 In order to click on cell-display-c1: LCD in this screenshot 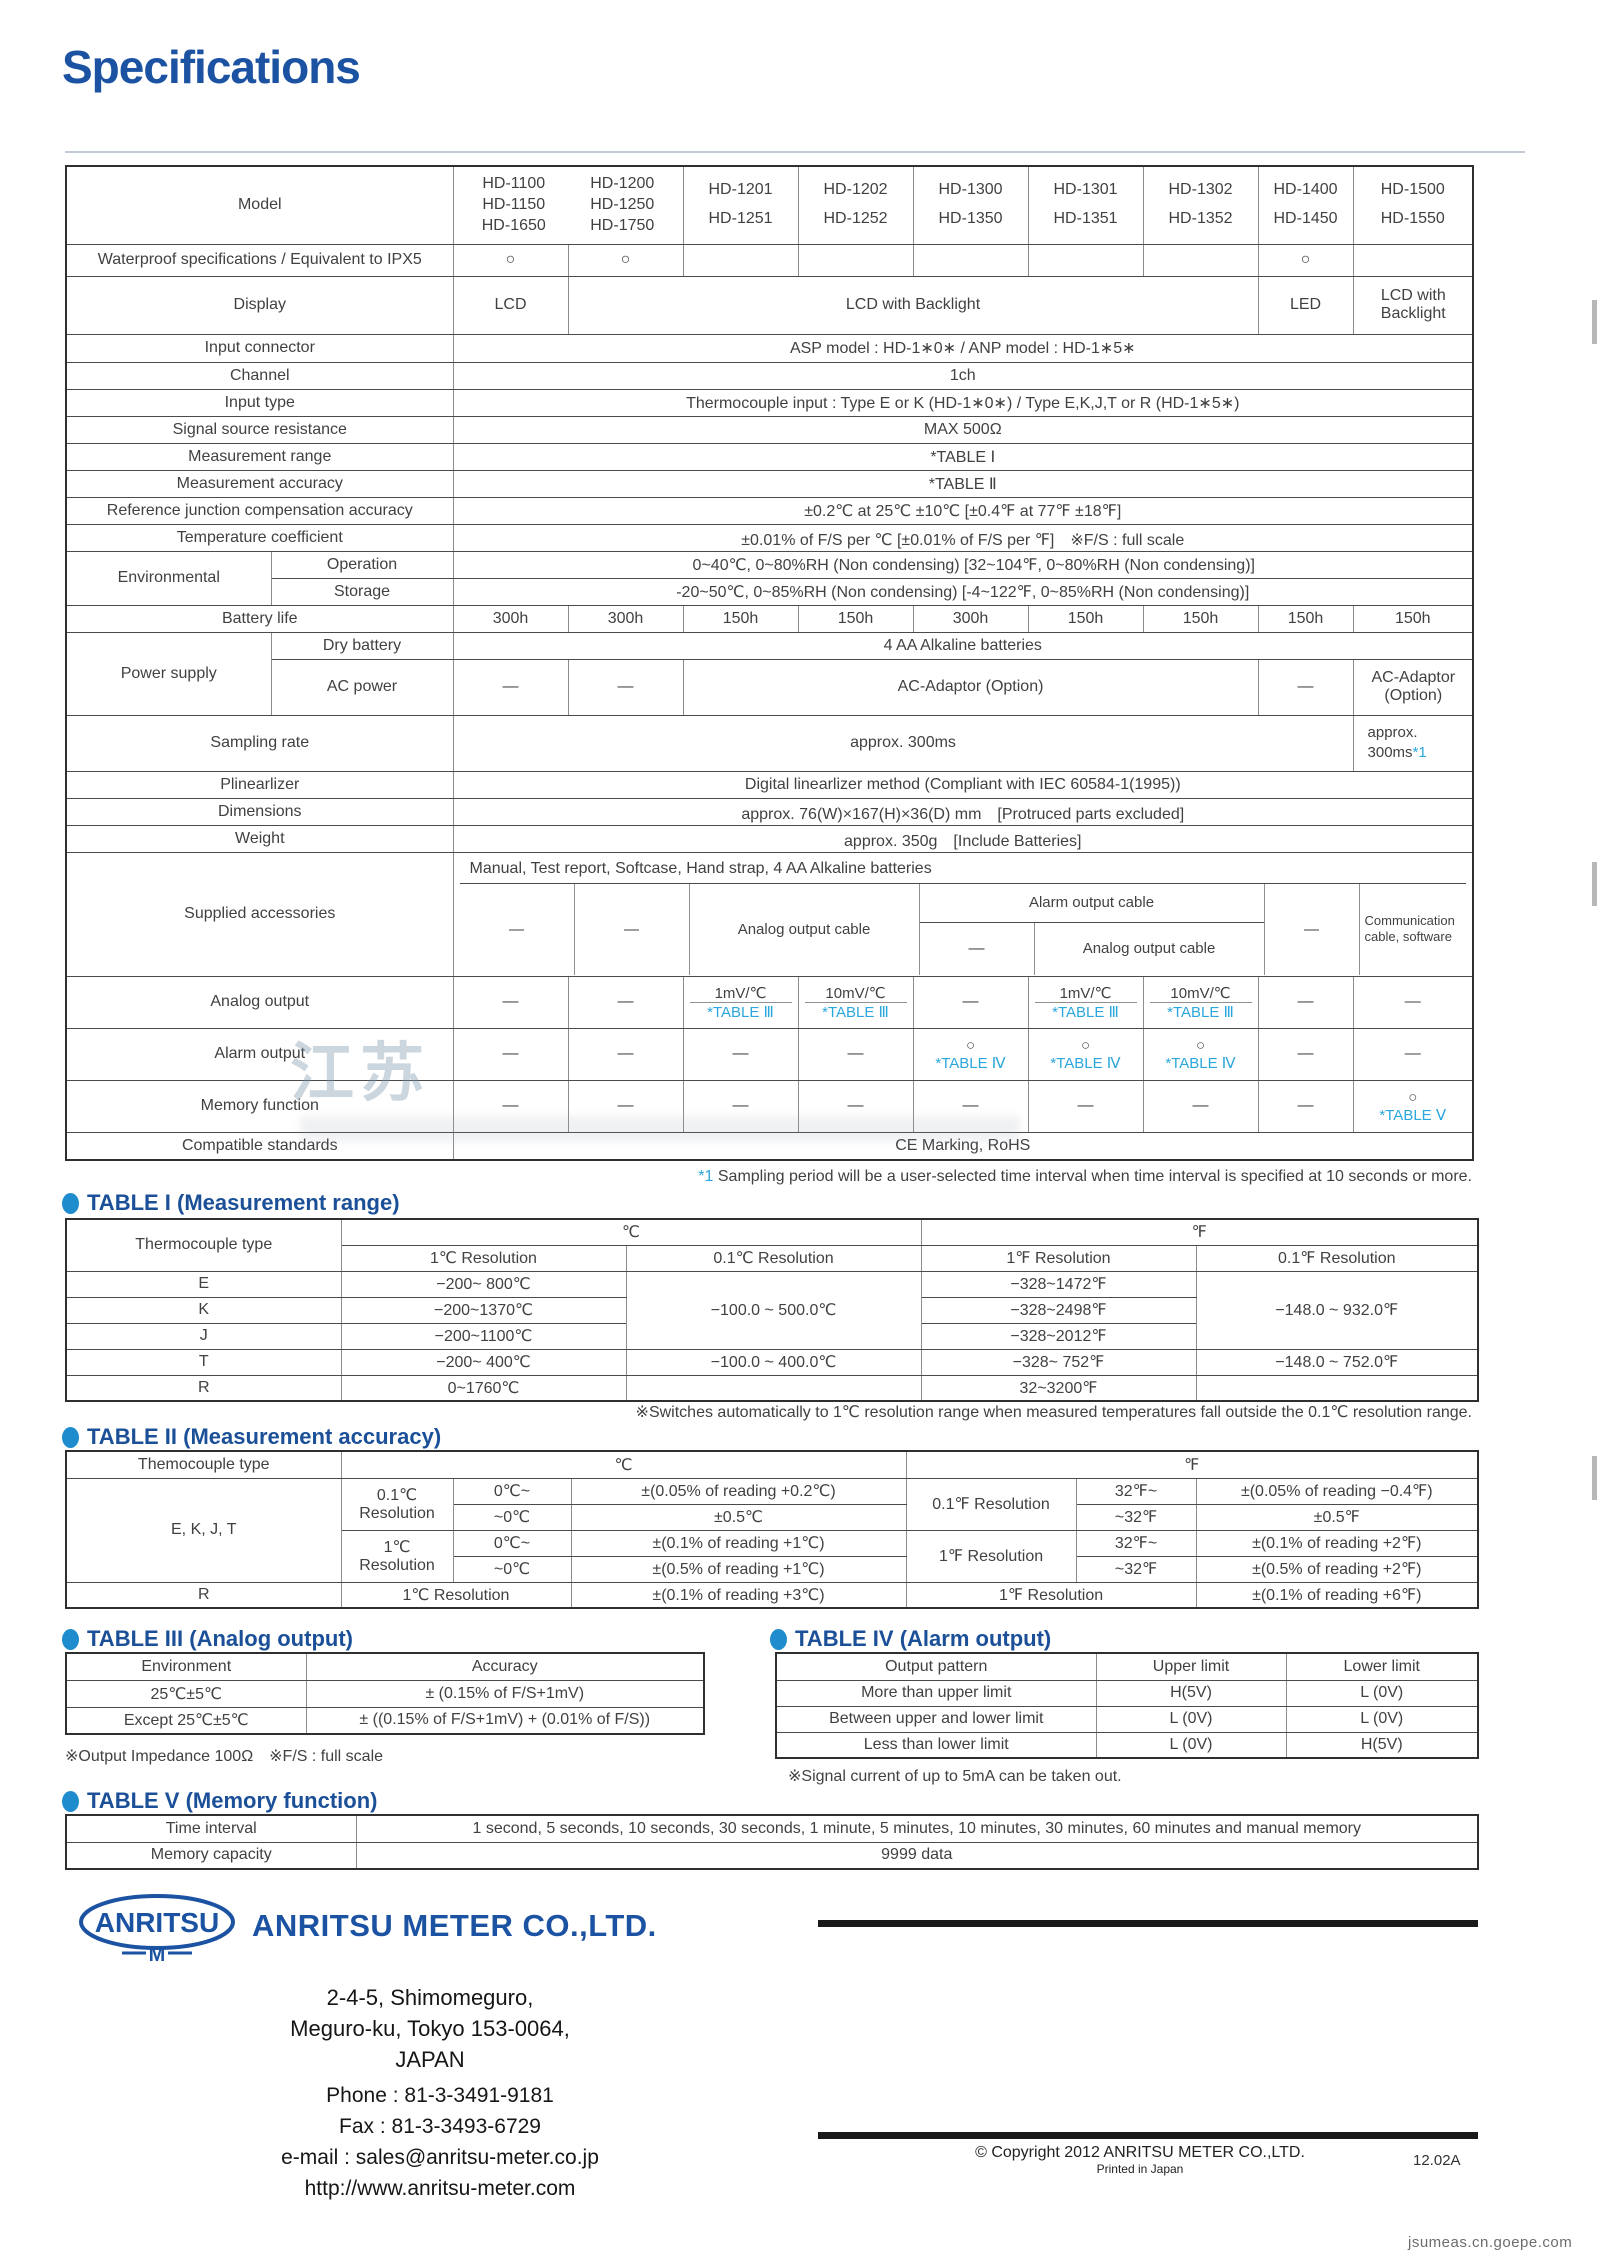, I will do `click(510, 305)`.